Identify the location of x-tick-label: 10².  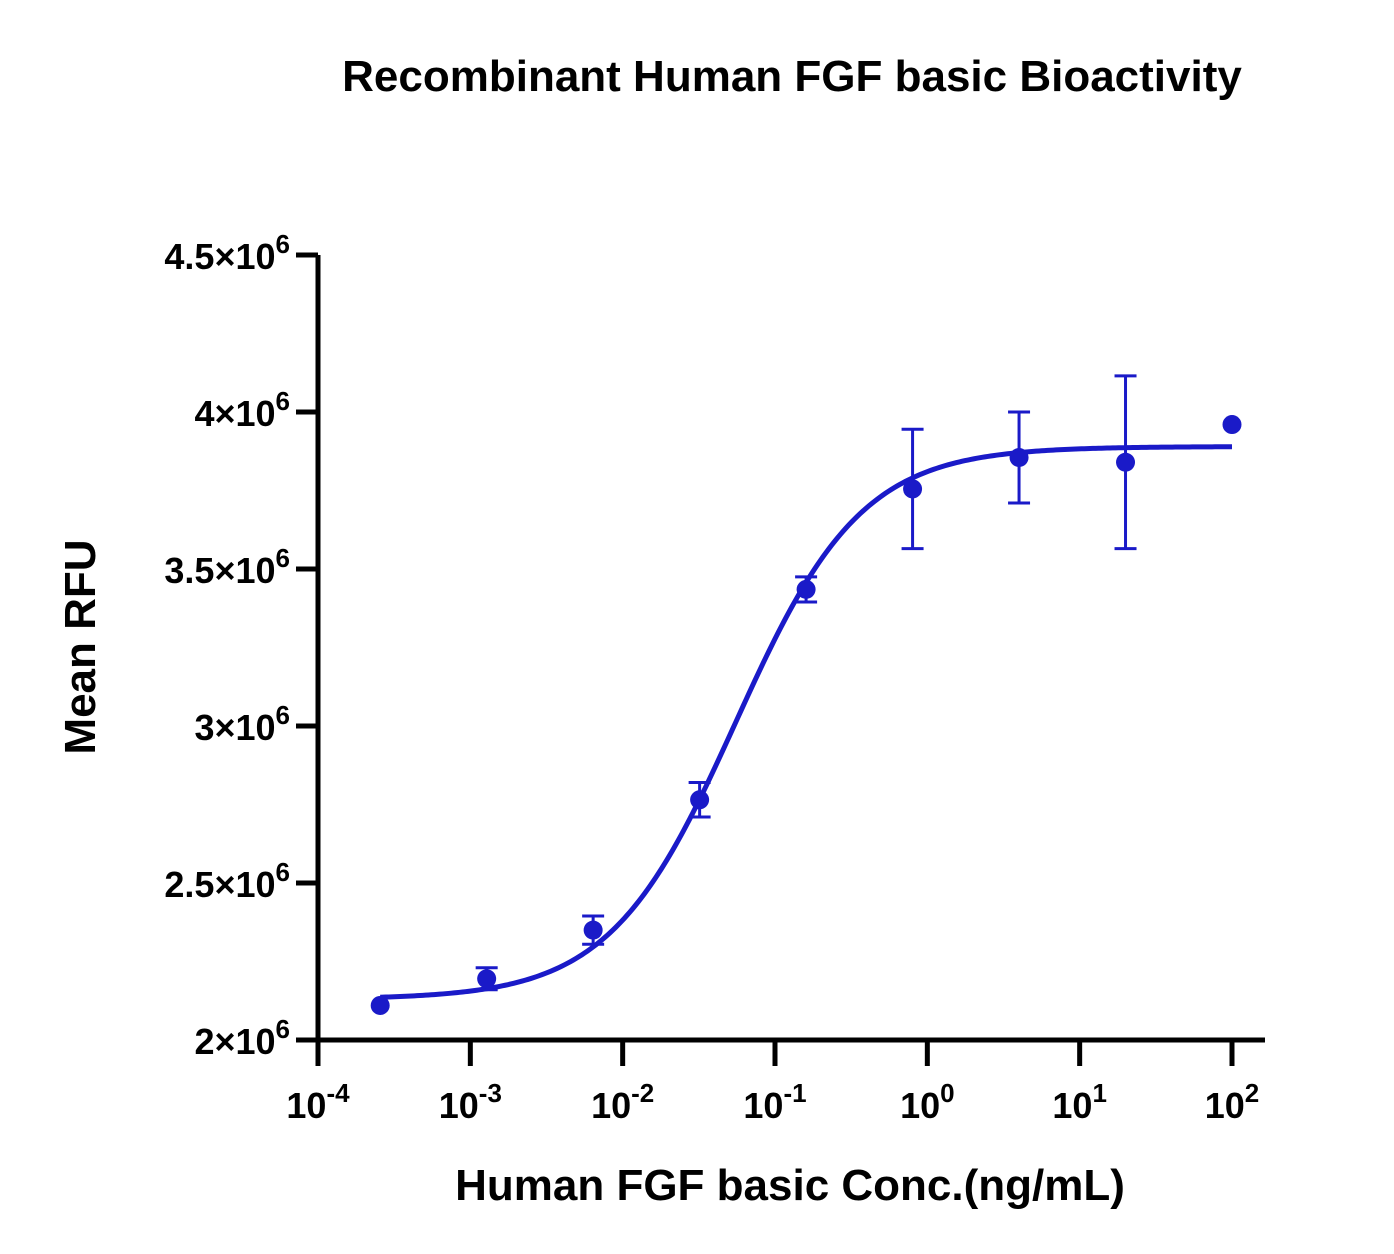
(1232, 1102).